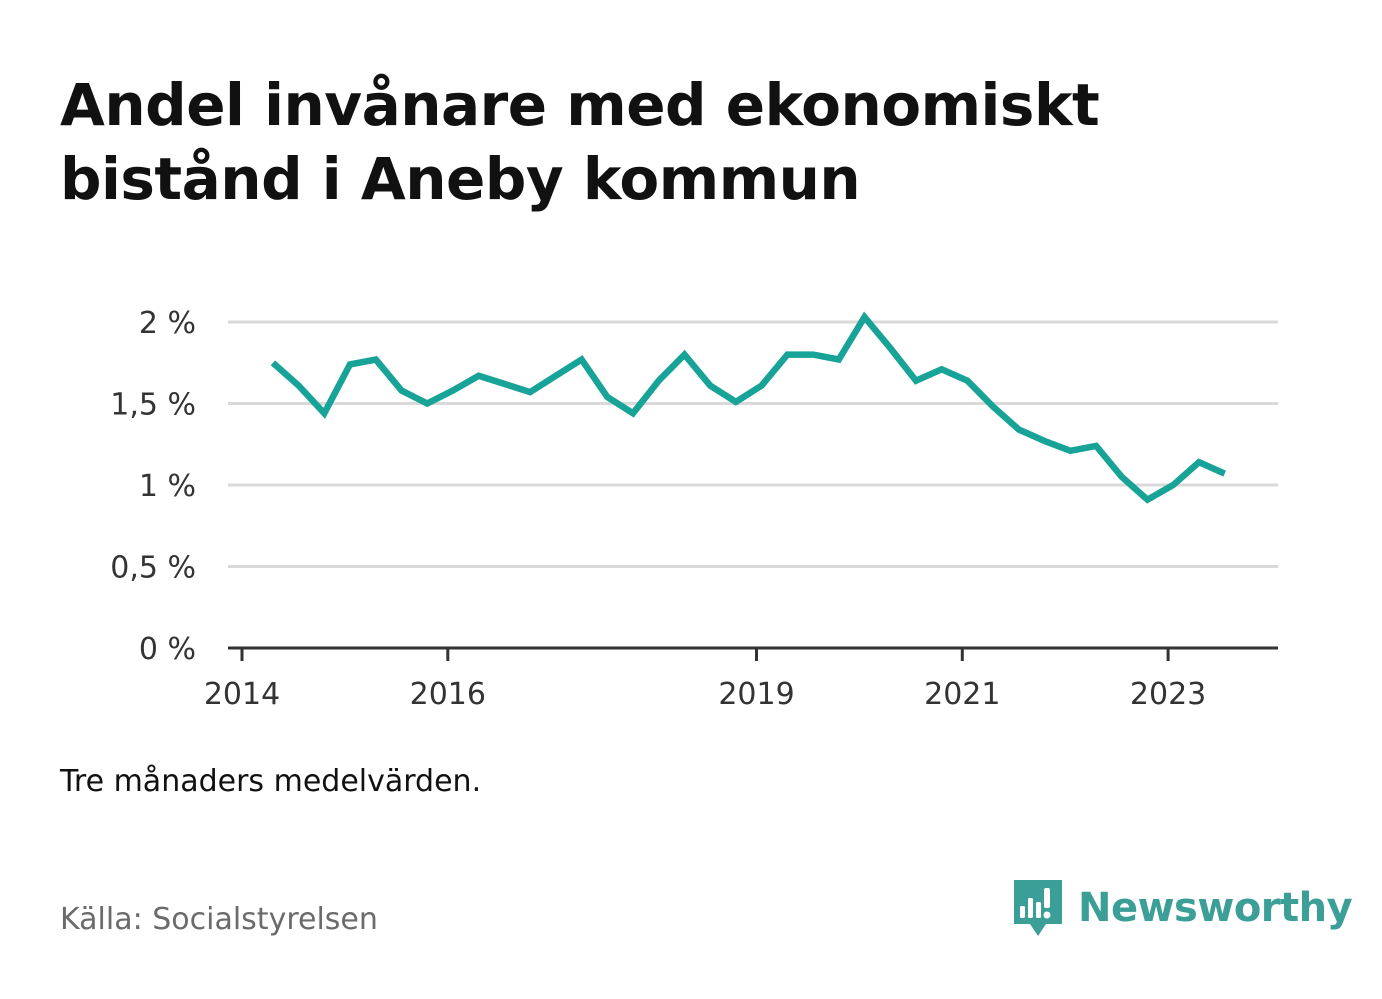  What do you see at coordinates (153, 568) in the screenshot?
I see `y-tick-label: 0,5 %` at bounding box center [153, 568].